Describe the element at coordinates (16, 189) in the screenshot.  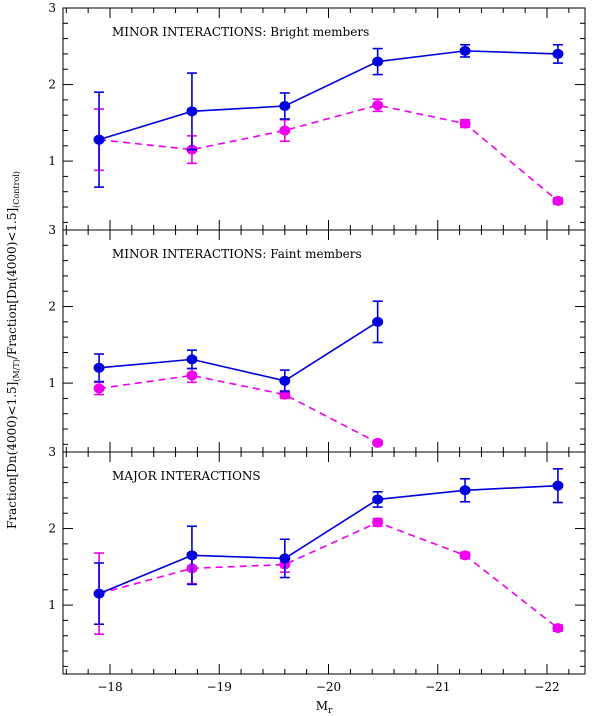
I see `y-axis-label-subscript: (Control)` at that location.